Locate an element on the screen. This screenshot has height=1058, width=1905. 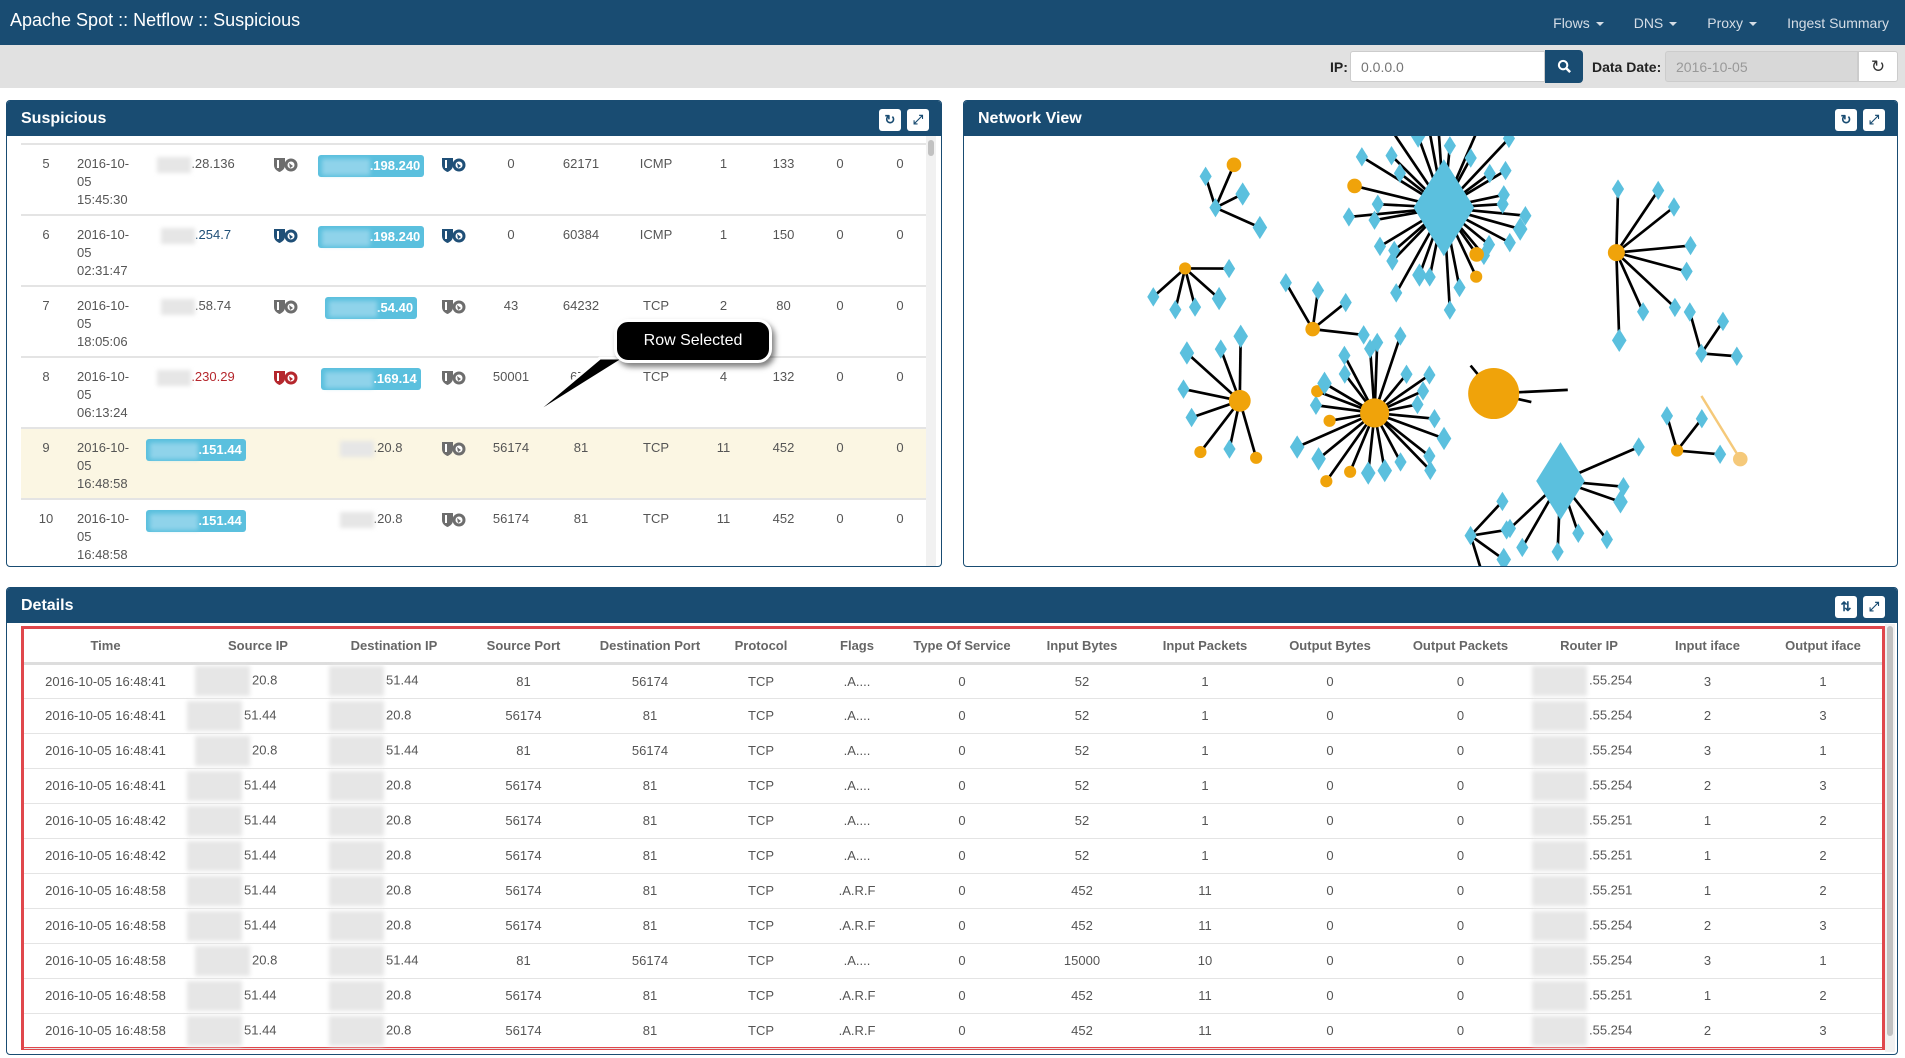
source-ip: .28.136 is located at coordinates (196, 179).